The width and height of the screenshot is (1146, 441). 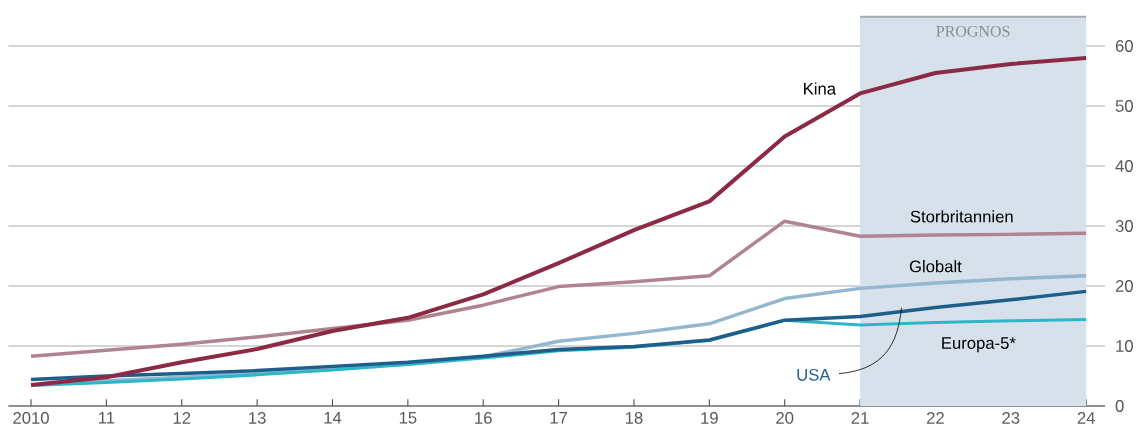 What do you see at coordinates (1086, 418) in the screenshot?
I see `x-tick-label: 24` at bounding box center [1086, 418].